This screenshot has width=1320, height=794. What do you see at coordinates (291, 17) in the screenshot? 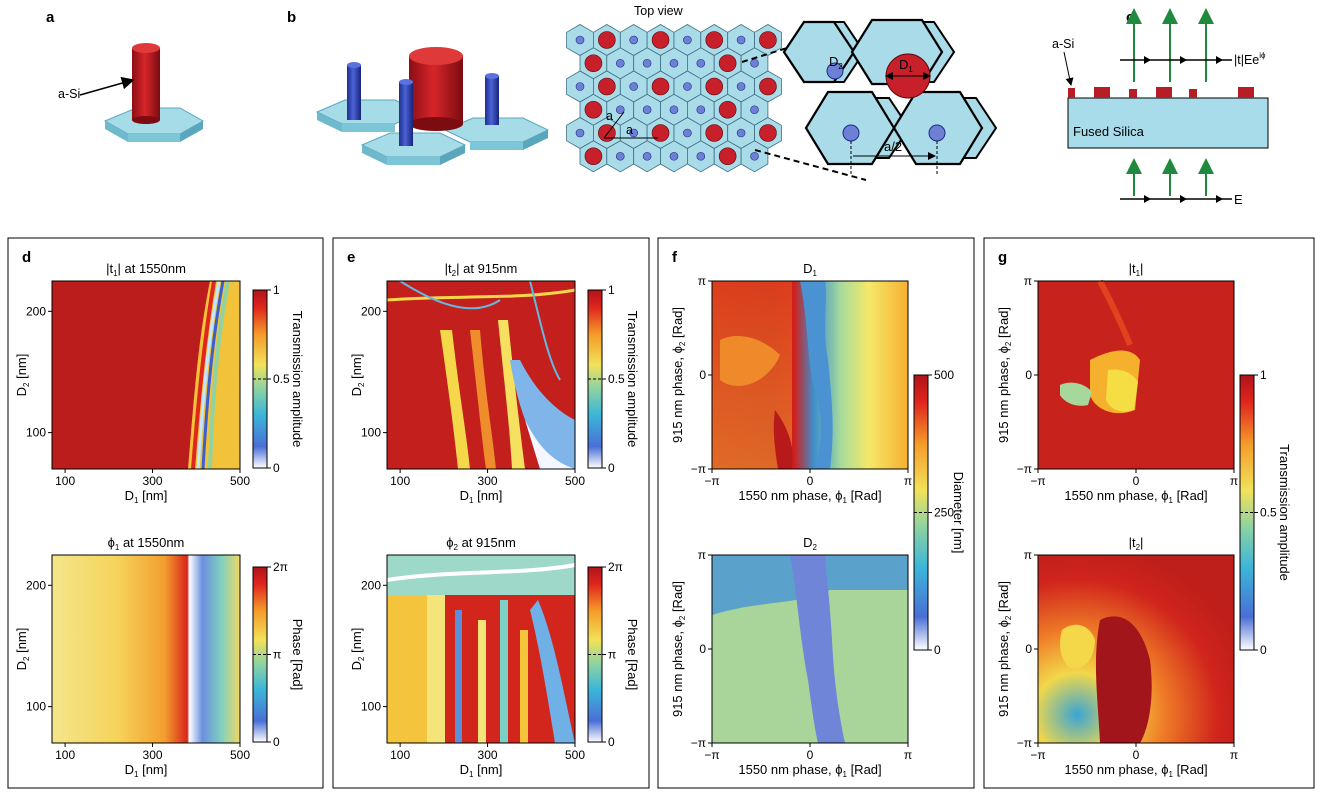
I see `panel-letter-b: b` at bounding box center [291, 17].